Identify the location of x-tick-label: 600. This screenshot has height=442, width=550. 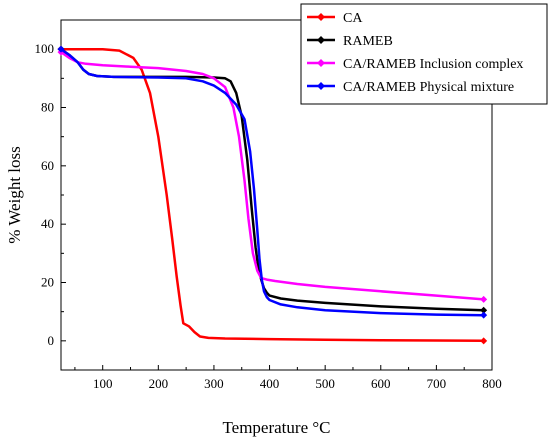
(381, 383).